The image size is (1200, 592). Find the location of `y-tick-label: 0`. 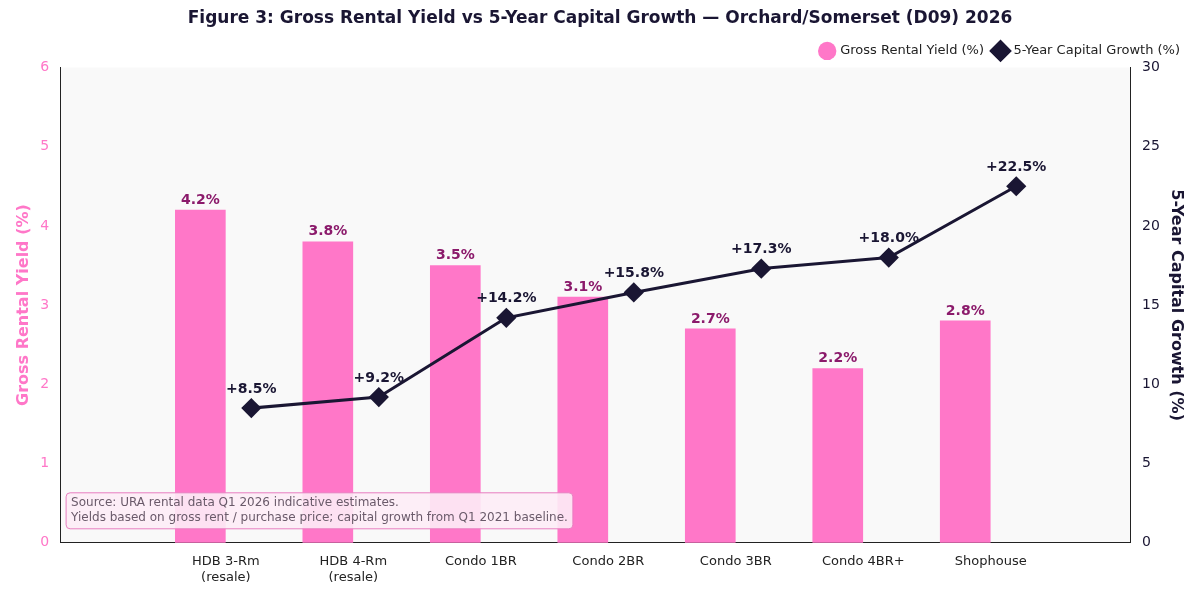

y-tick-label: 0 is located at coordinates (45, 541).